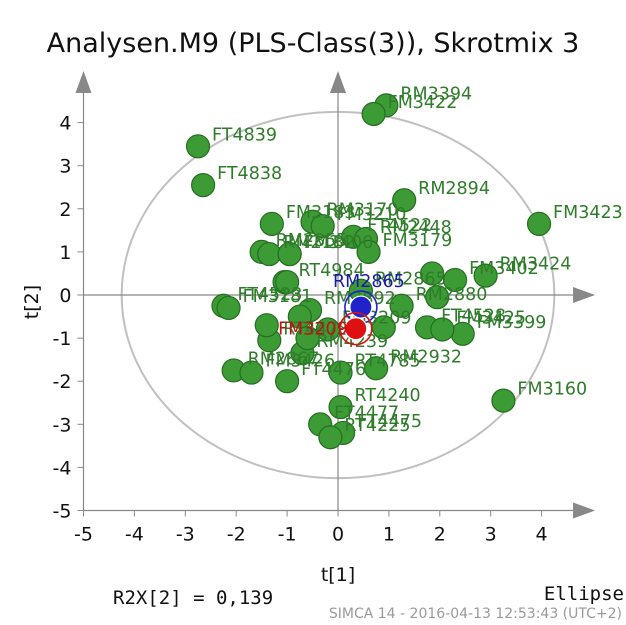 The image size is (626, 625). What do you see at coordinates (339, 243) in the screenshot?
I see `point-label: FM3400` at bounding box center [339, 243].